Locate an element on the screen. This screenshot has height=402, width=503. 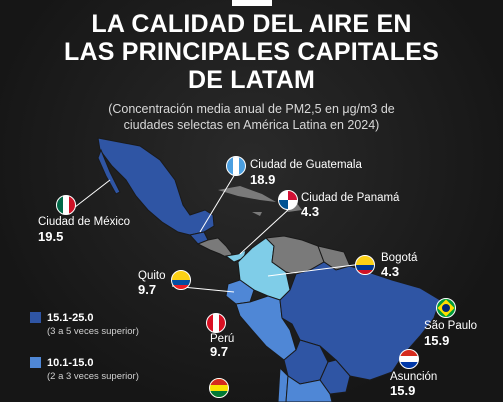
city-value-bogota: 4.3 is located at coordinates (390, 271).